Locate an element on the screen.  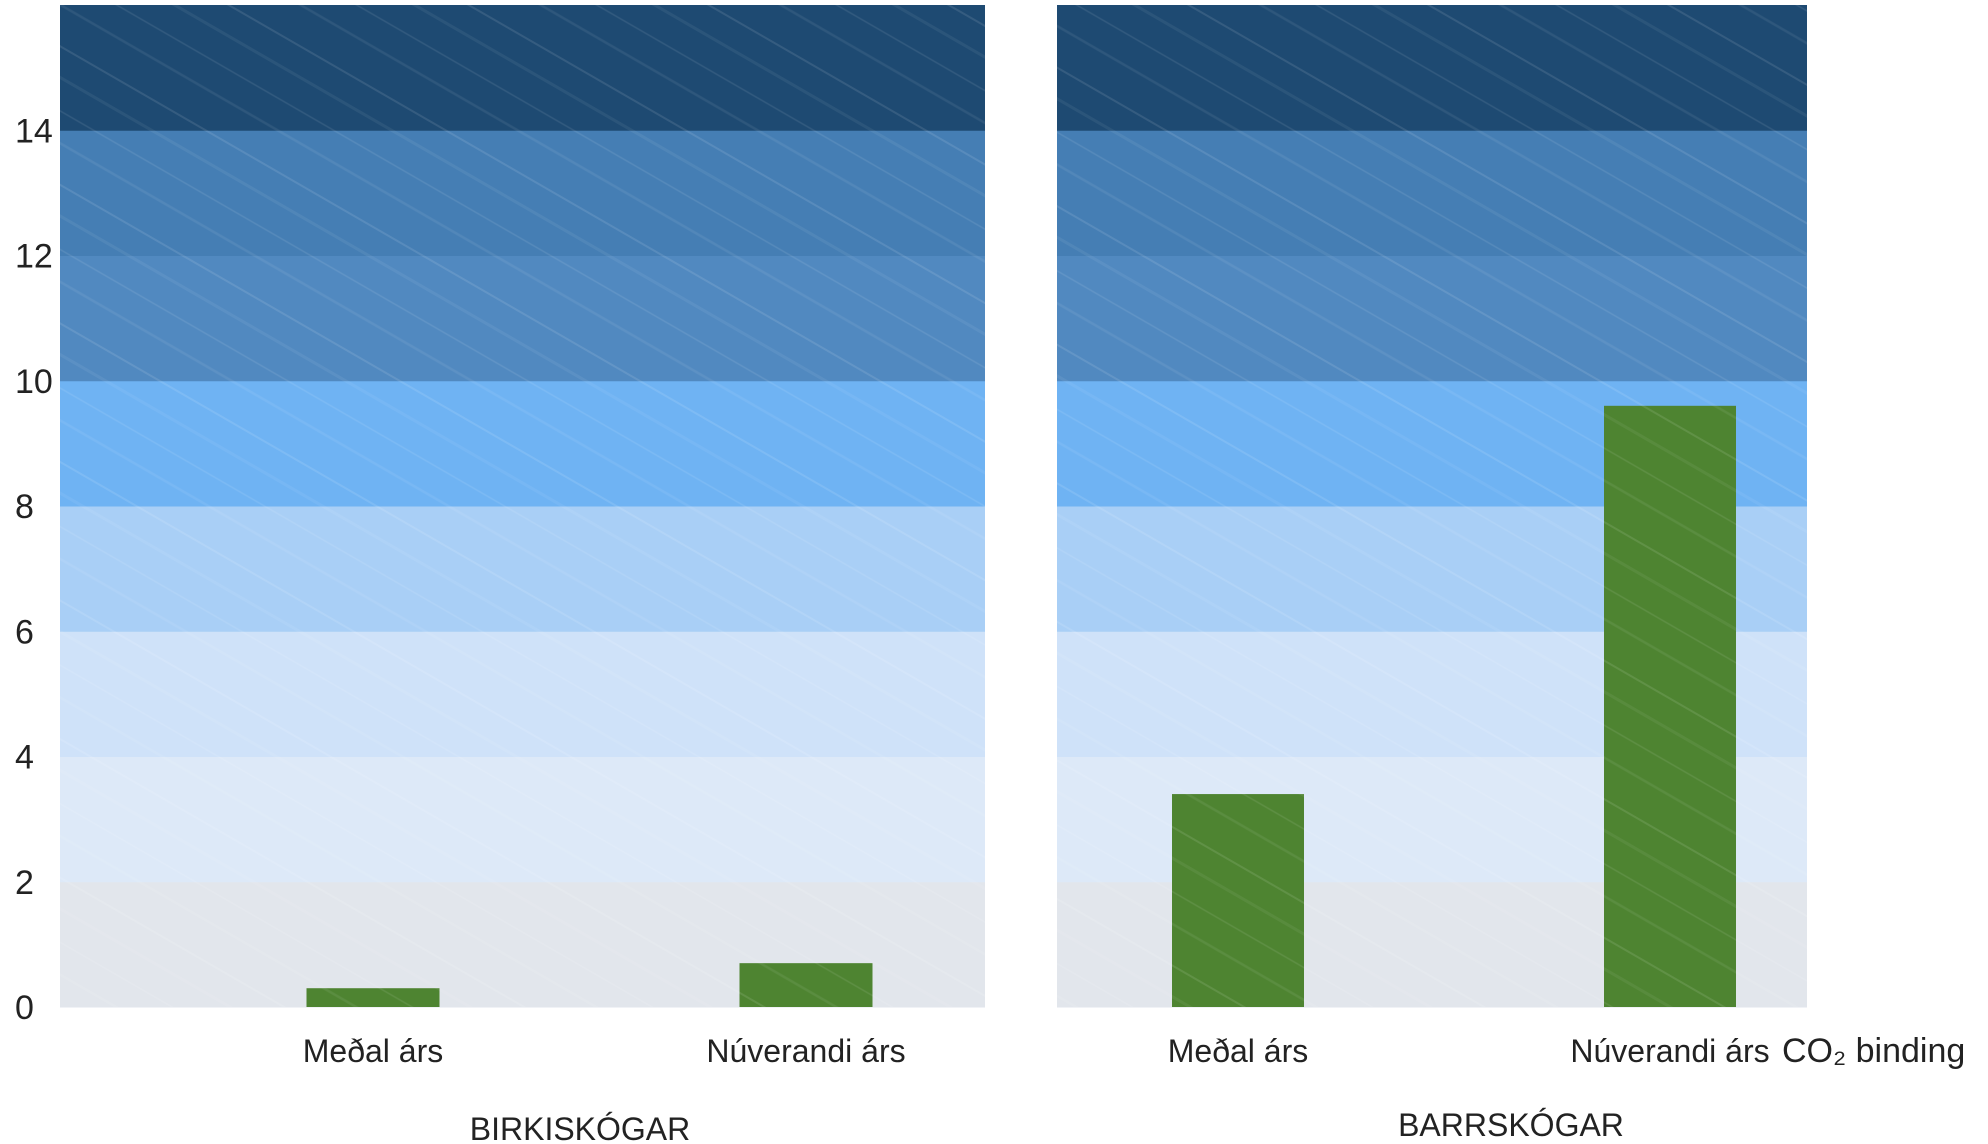
y-axis: 0 2 4 6 8 10 12 14 is located at coordinates (34, 569).